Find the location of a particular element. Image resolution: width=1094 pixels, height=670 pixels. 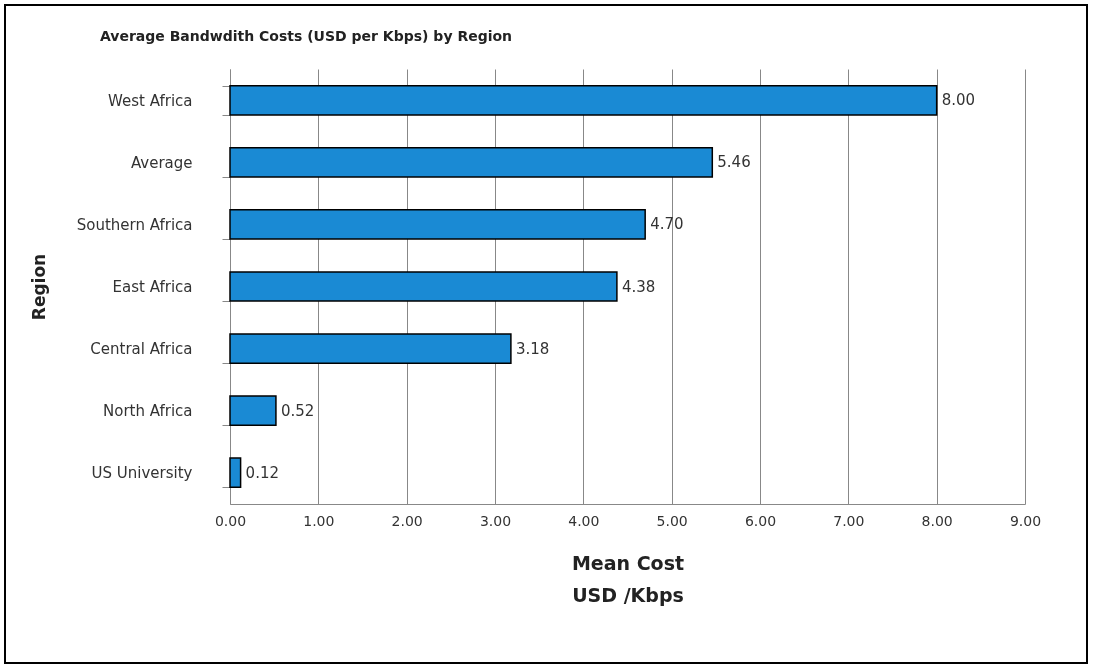

data-label: 8.00 is located at coordinates (958, 100).